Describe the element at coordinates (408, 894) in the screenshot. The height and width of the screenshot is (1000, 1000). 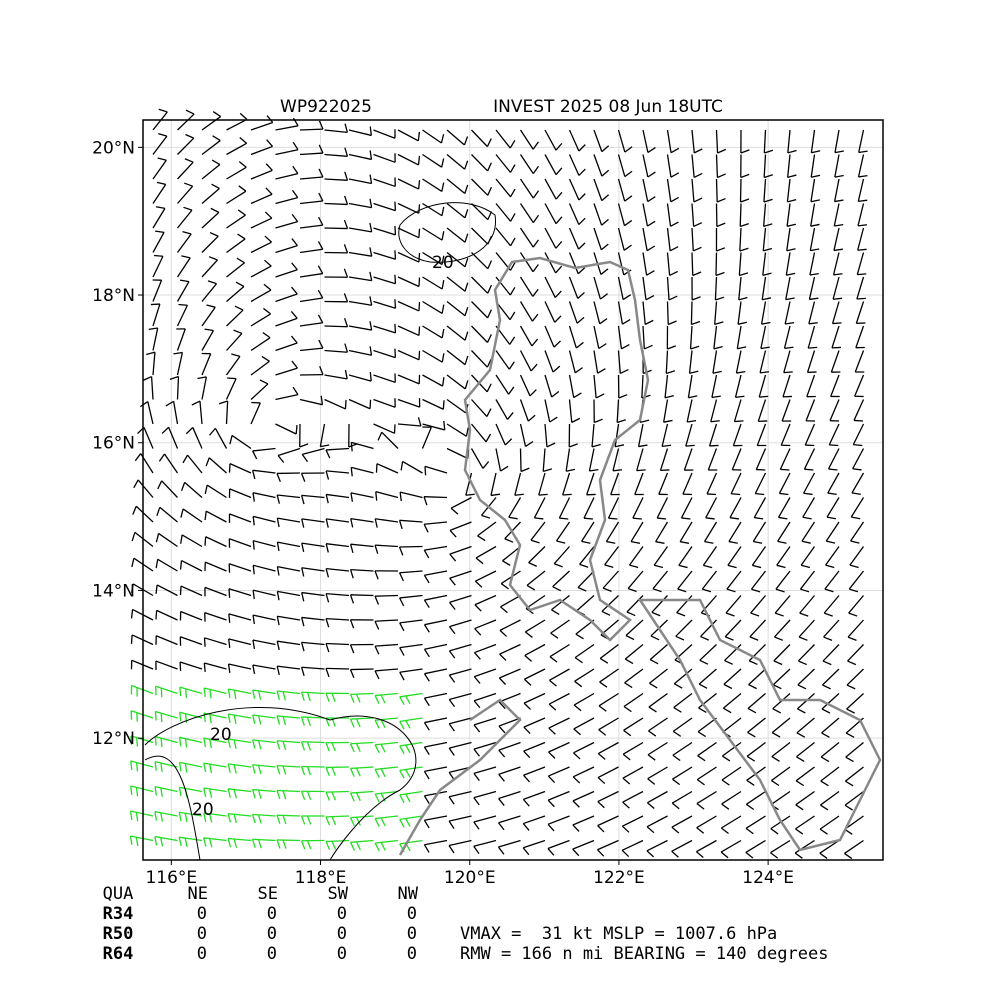
I see `table-header: NW` at that location.